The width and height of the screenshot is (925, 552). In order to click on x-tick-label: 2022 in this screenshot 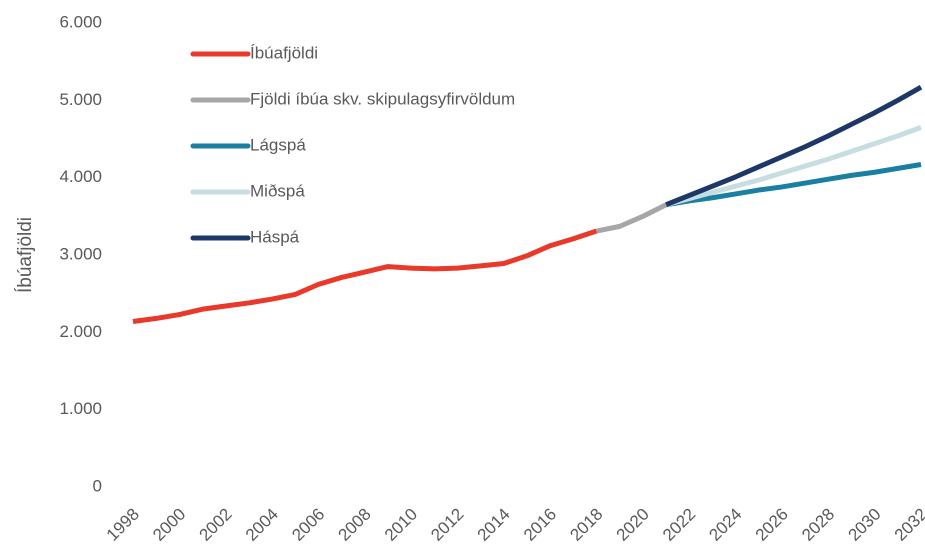, I will do `click(679, 525)`.